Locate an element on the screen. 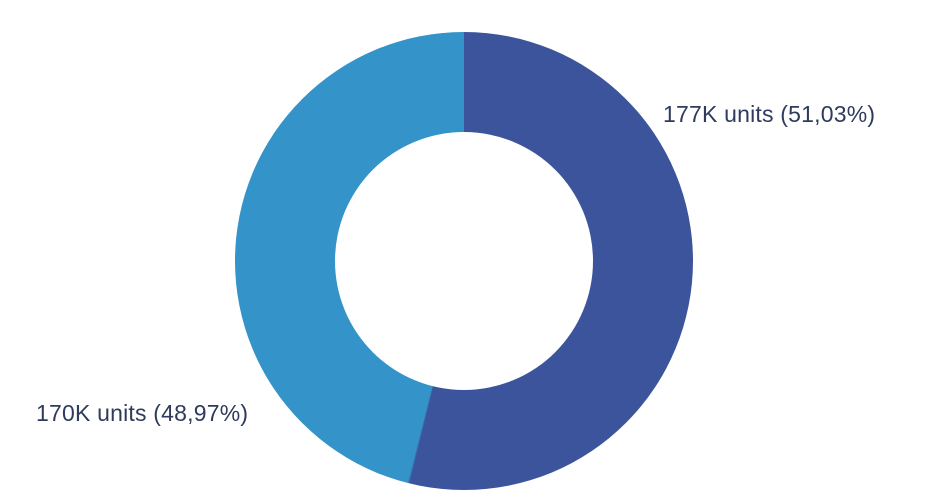 The height and width of the screenshot is (495, 935). slice-label-177k-units: 177K units (51,03%) is located at coordinates (769, 114).